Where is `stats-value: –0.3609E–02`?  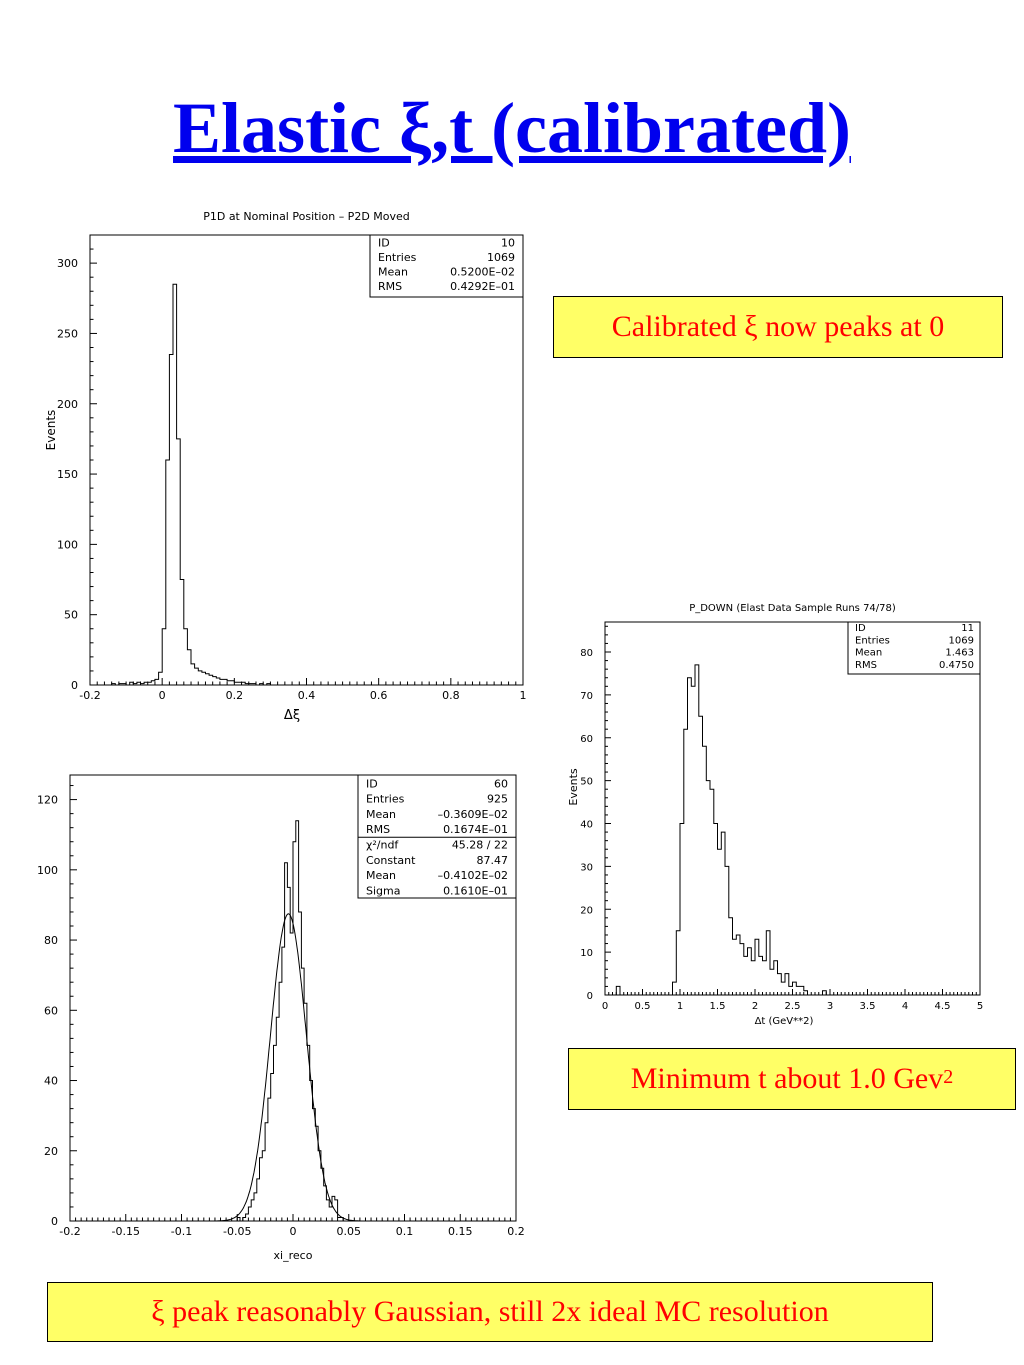 stats-value: –0.3609E–02 is located at coordinates (473, 814).